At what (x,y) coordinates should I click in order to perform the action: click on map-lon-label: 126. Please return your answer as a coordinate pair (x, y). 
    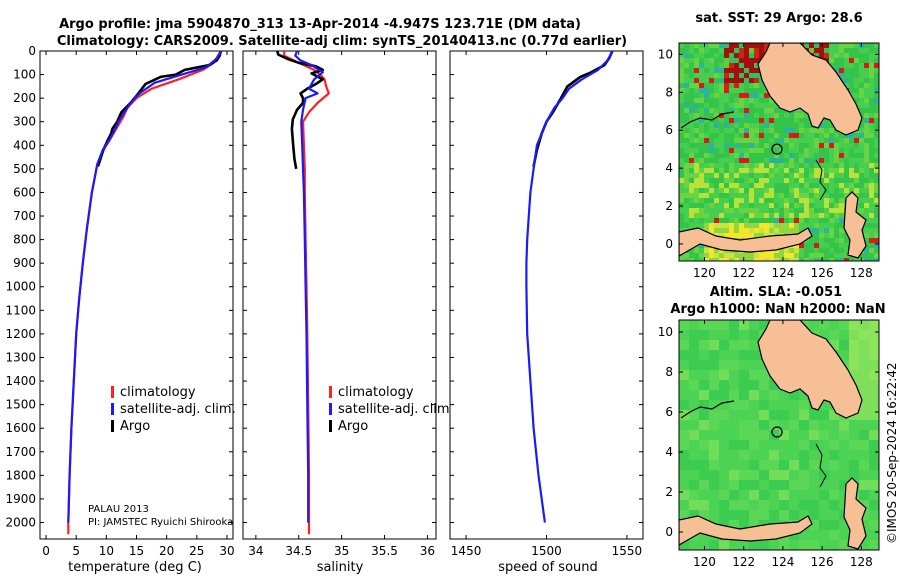
    Looking at the image, I should click on (822, 562).